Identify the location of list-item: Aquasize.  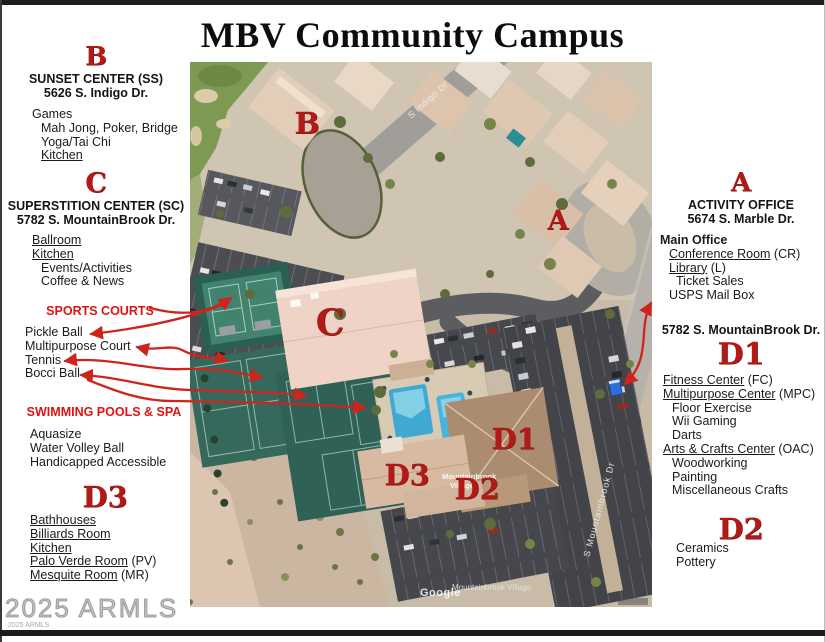
(56, 434).